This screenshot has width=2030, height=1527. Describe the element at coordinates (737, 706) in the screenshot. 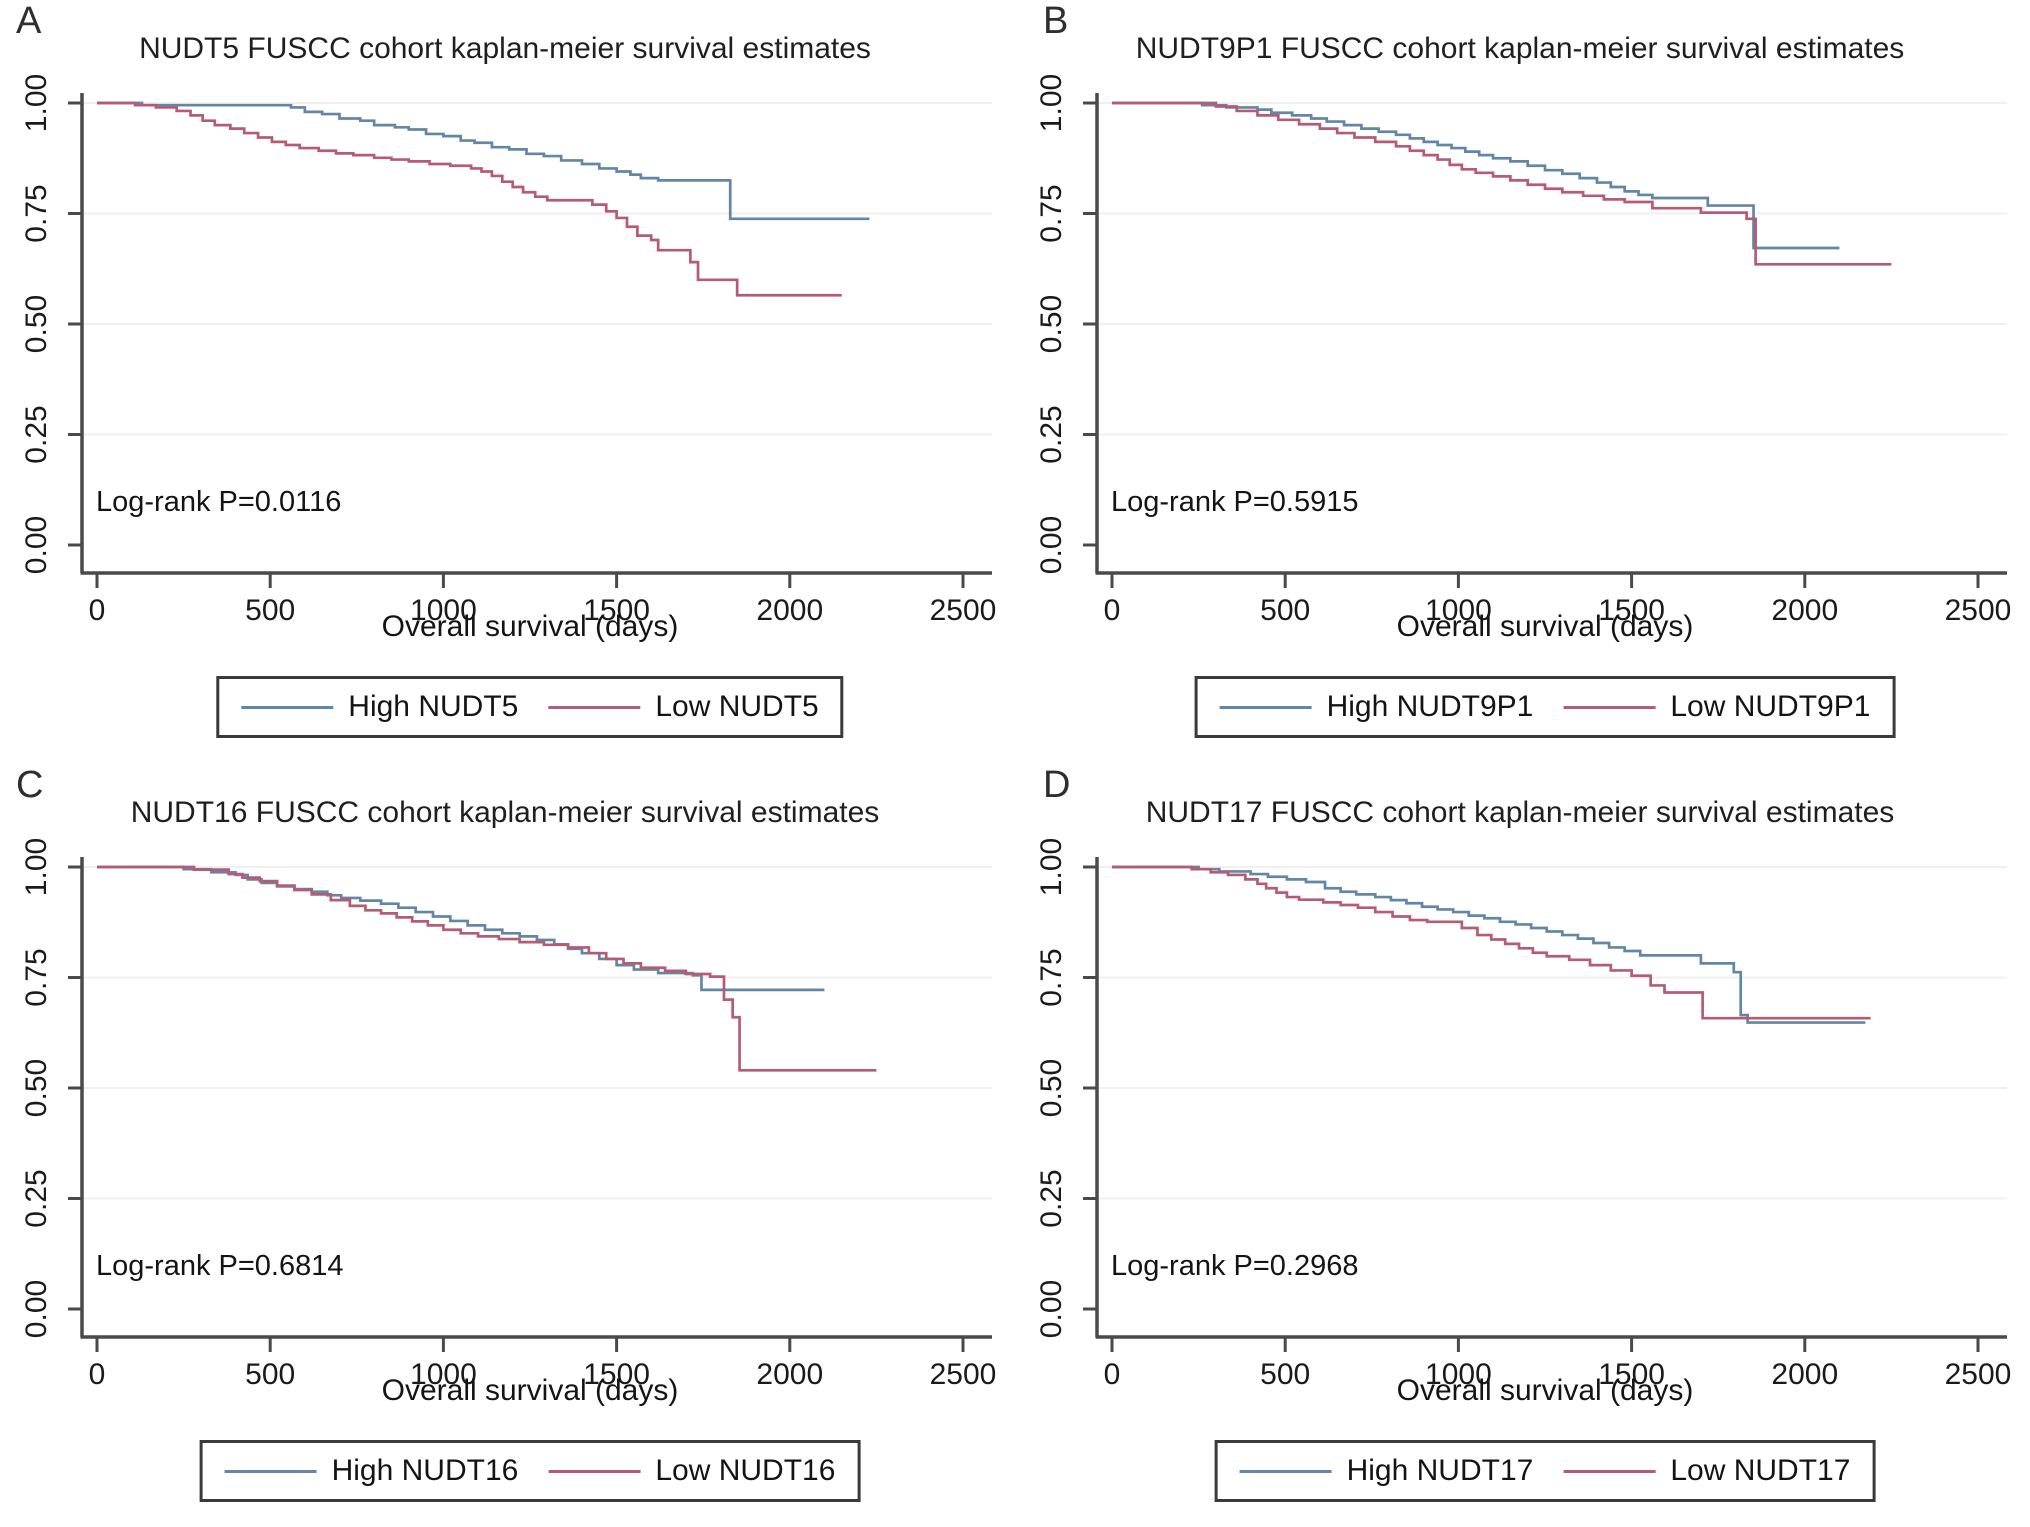

I see `legend-label-low: Low NUDT5` at that location.